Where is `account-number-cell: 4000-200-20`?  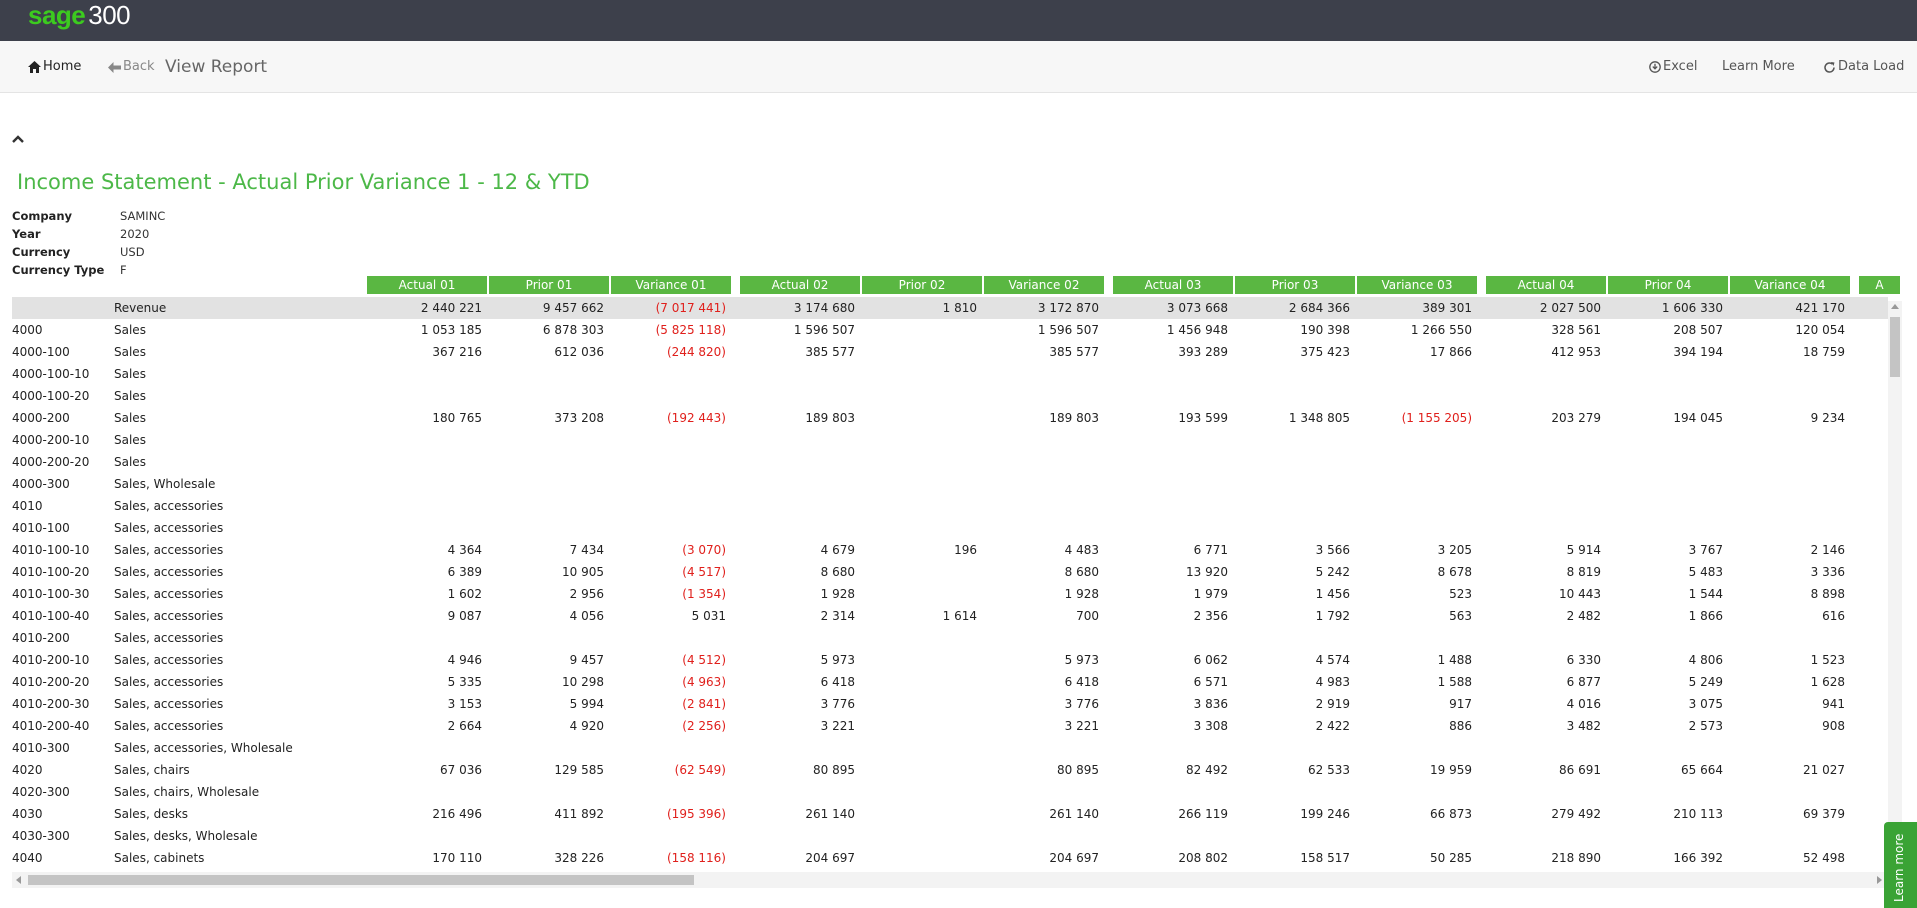 account-number-cell: 4000-200-20 is located at coordinates (51, 462).